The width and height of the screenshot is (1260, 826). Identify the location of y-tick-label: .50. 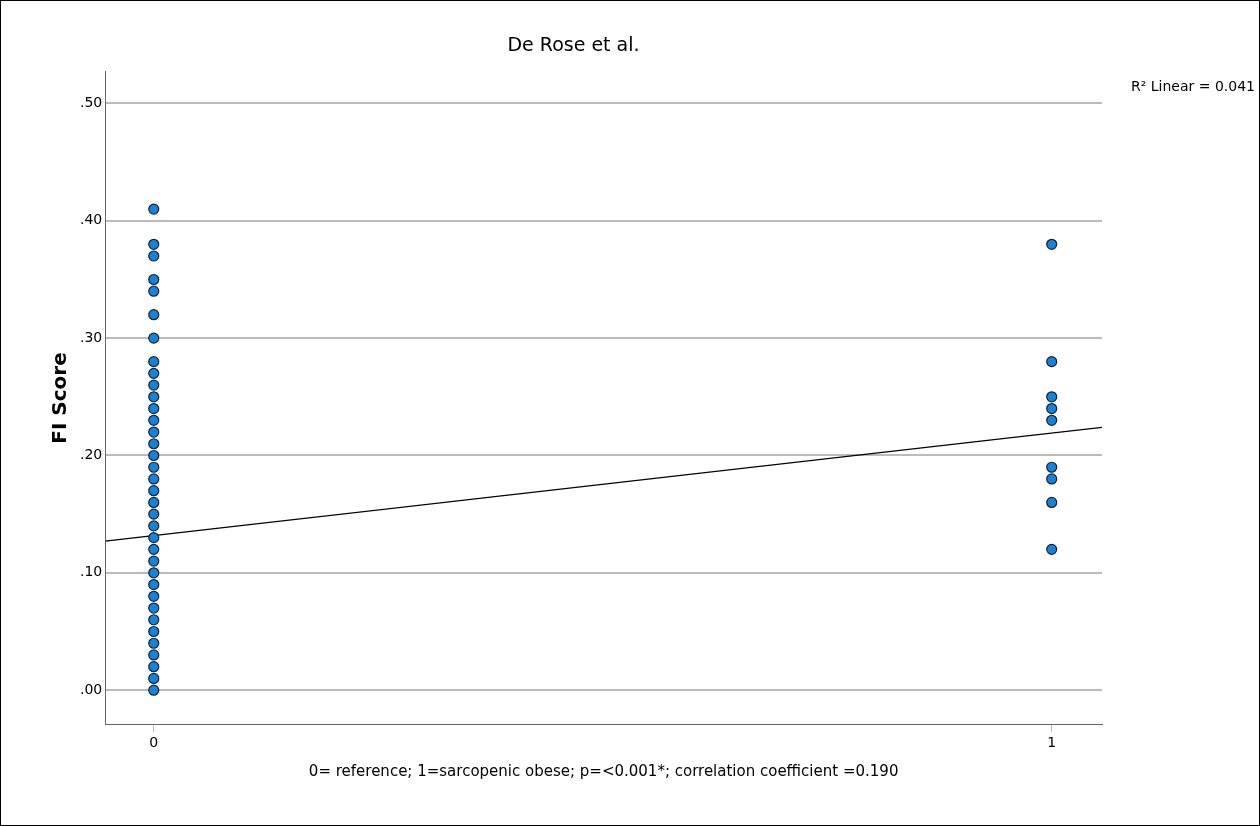
(91, 102).